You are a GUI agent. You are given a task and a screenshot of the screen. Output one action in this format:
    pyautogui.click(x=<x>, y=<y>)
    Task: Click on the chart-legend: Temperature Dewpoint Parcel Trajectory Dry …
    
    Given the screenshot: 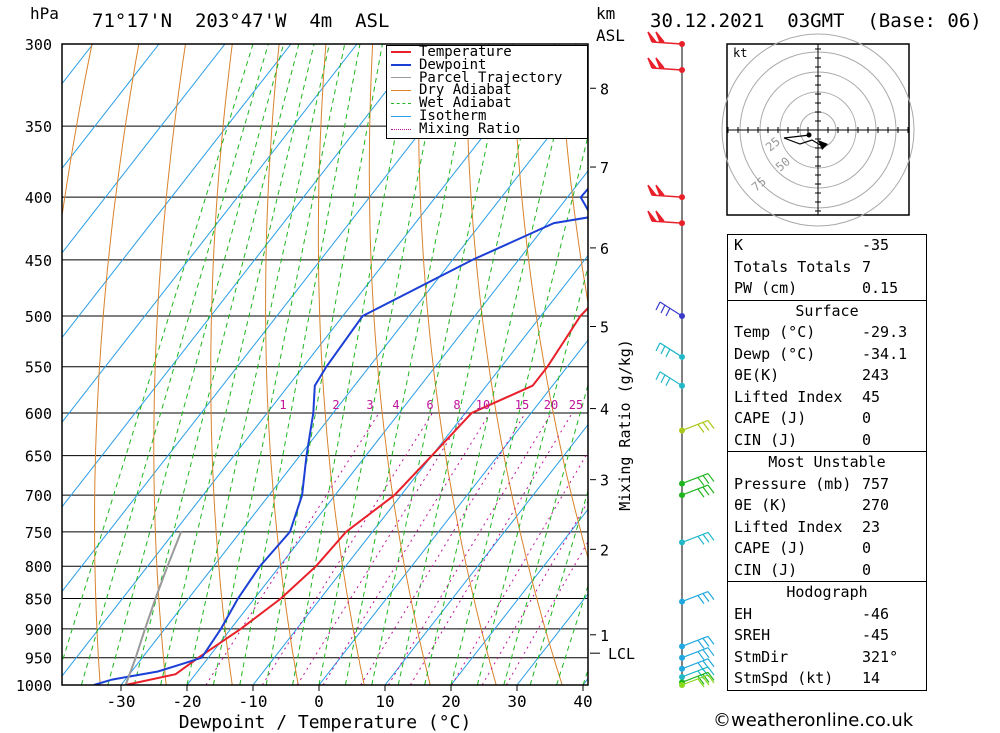 What is the action you would take?
    pyautogui.click(x=487, y=92)
    